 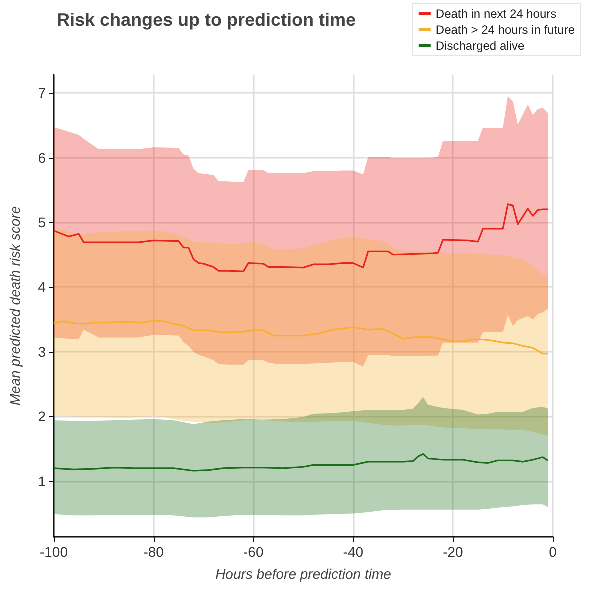 I want to click on chart-title: Risk changes up to prediction time, so click(x=206, y=20).